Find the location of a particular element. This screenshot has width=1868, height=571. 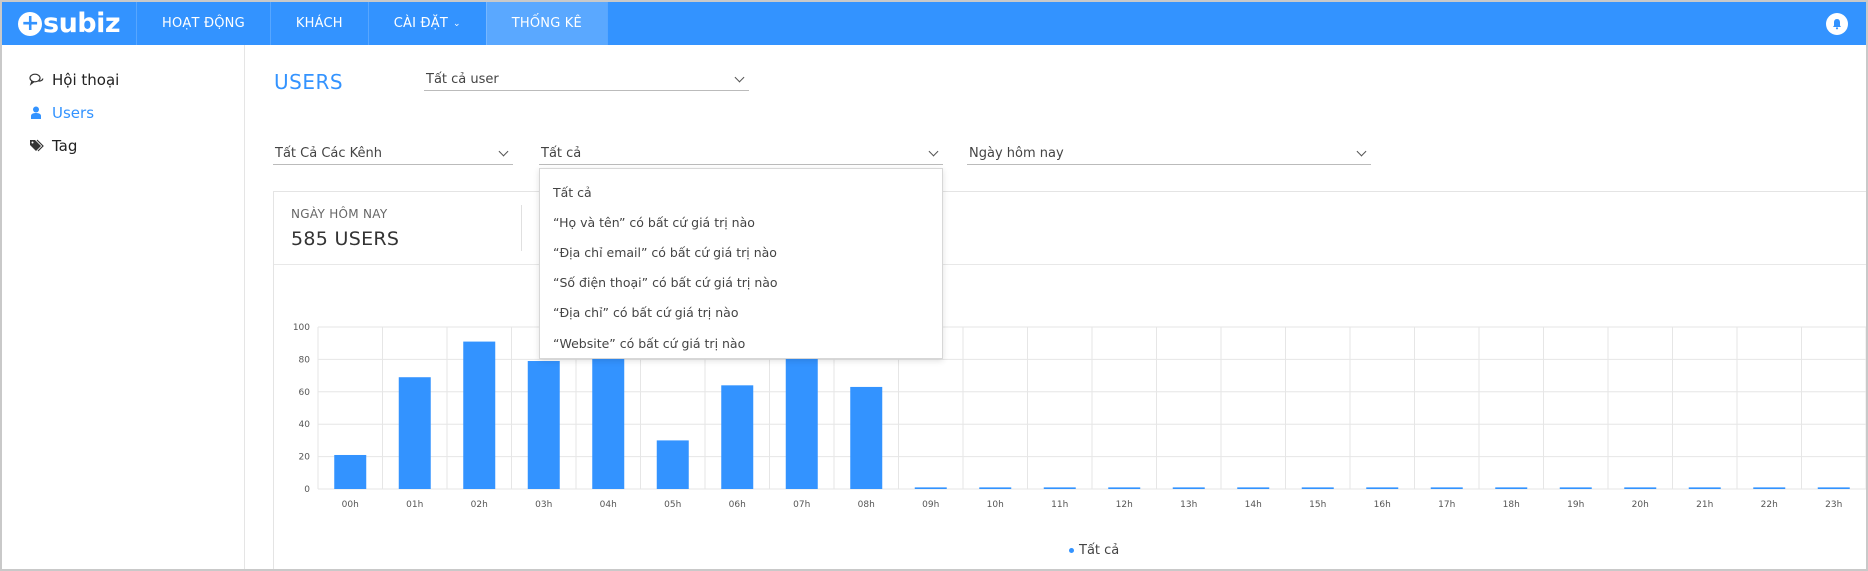

nav-label: HOẠT ĐỘNG is located at coordinates (203, 23).